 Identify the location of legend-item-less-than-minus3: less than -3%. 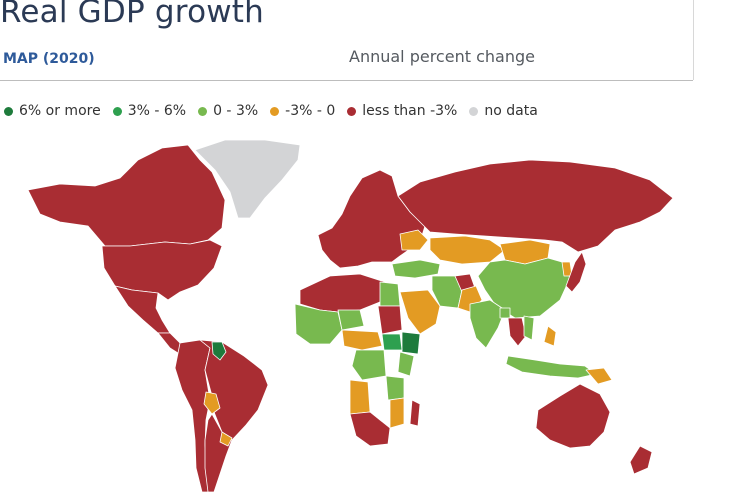
(402, 111).